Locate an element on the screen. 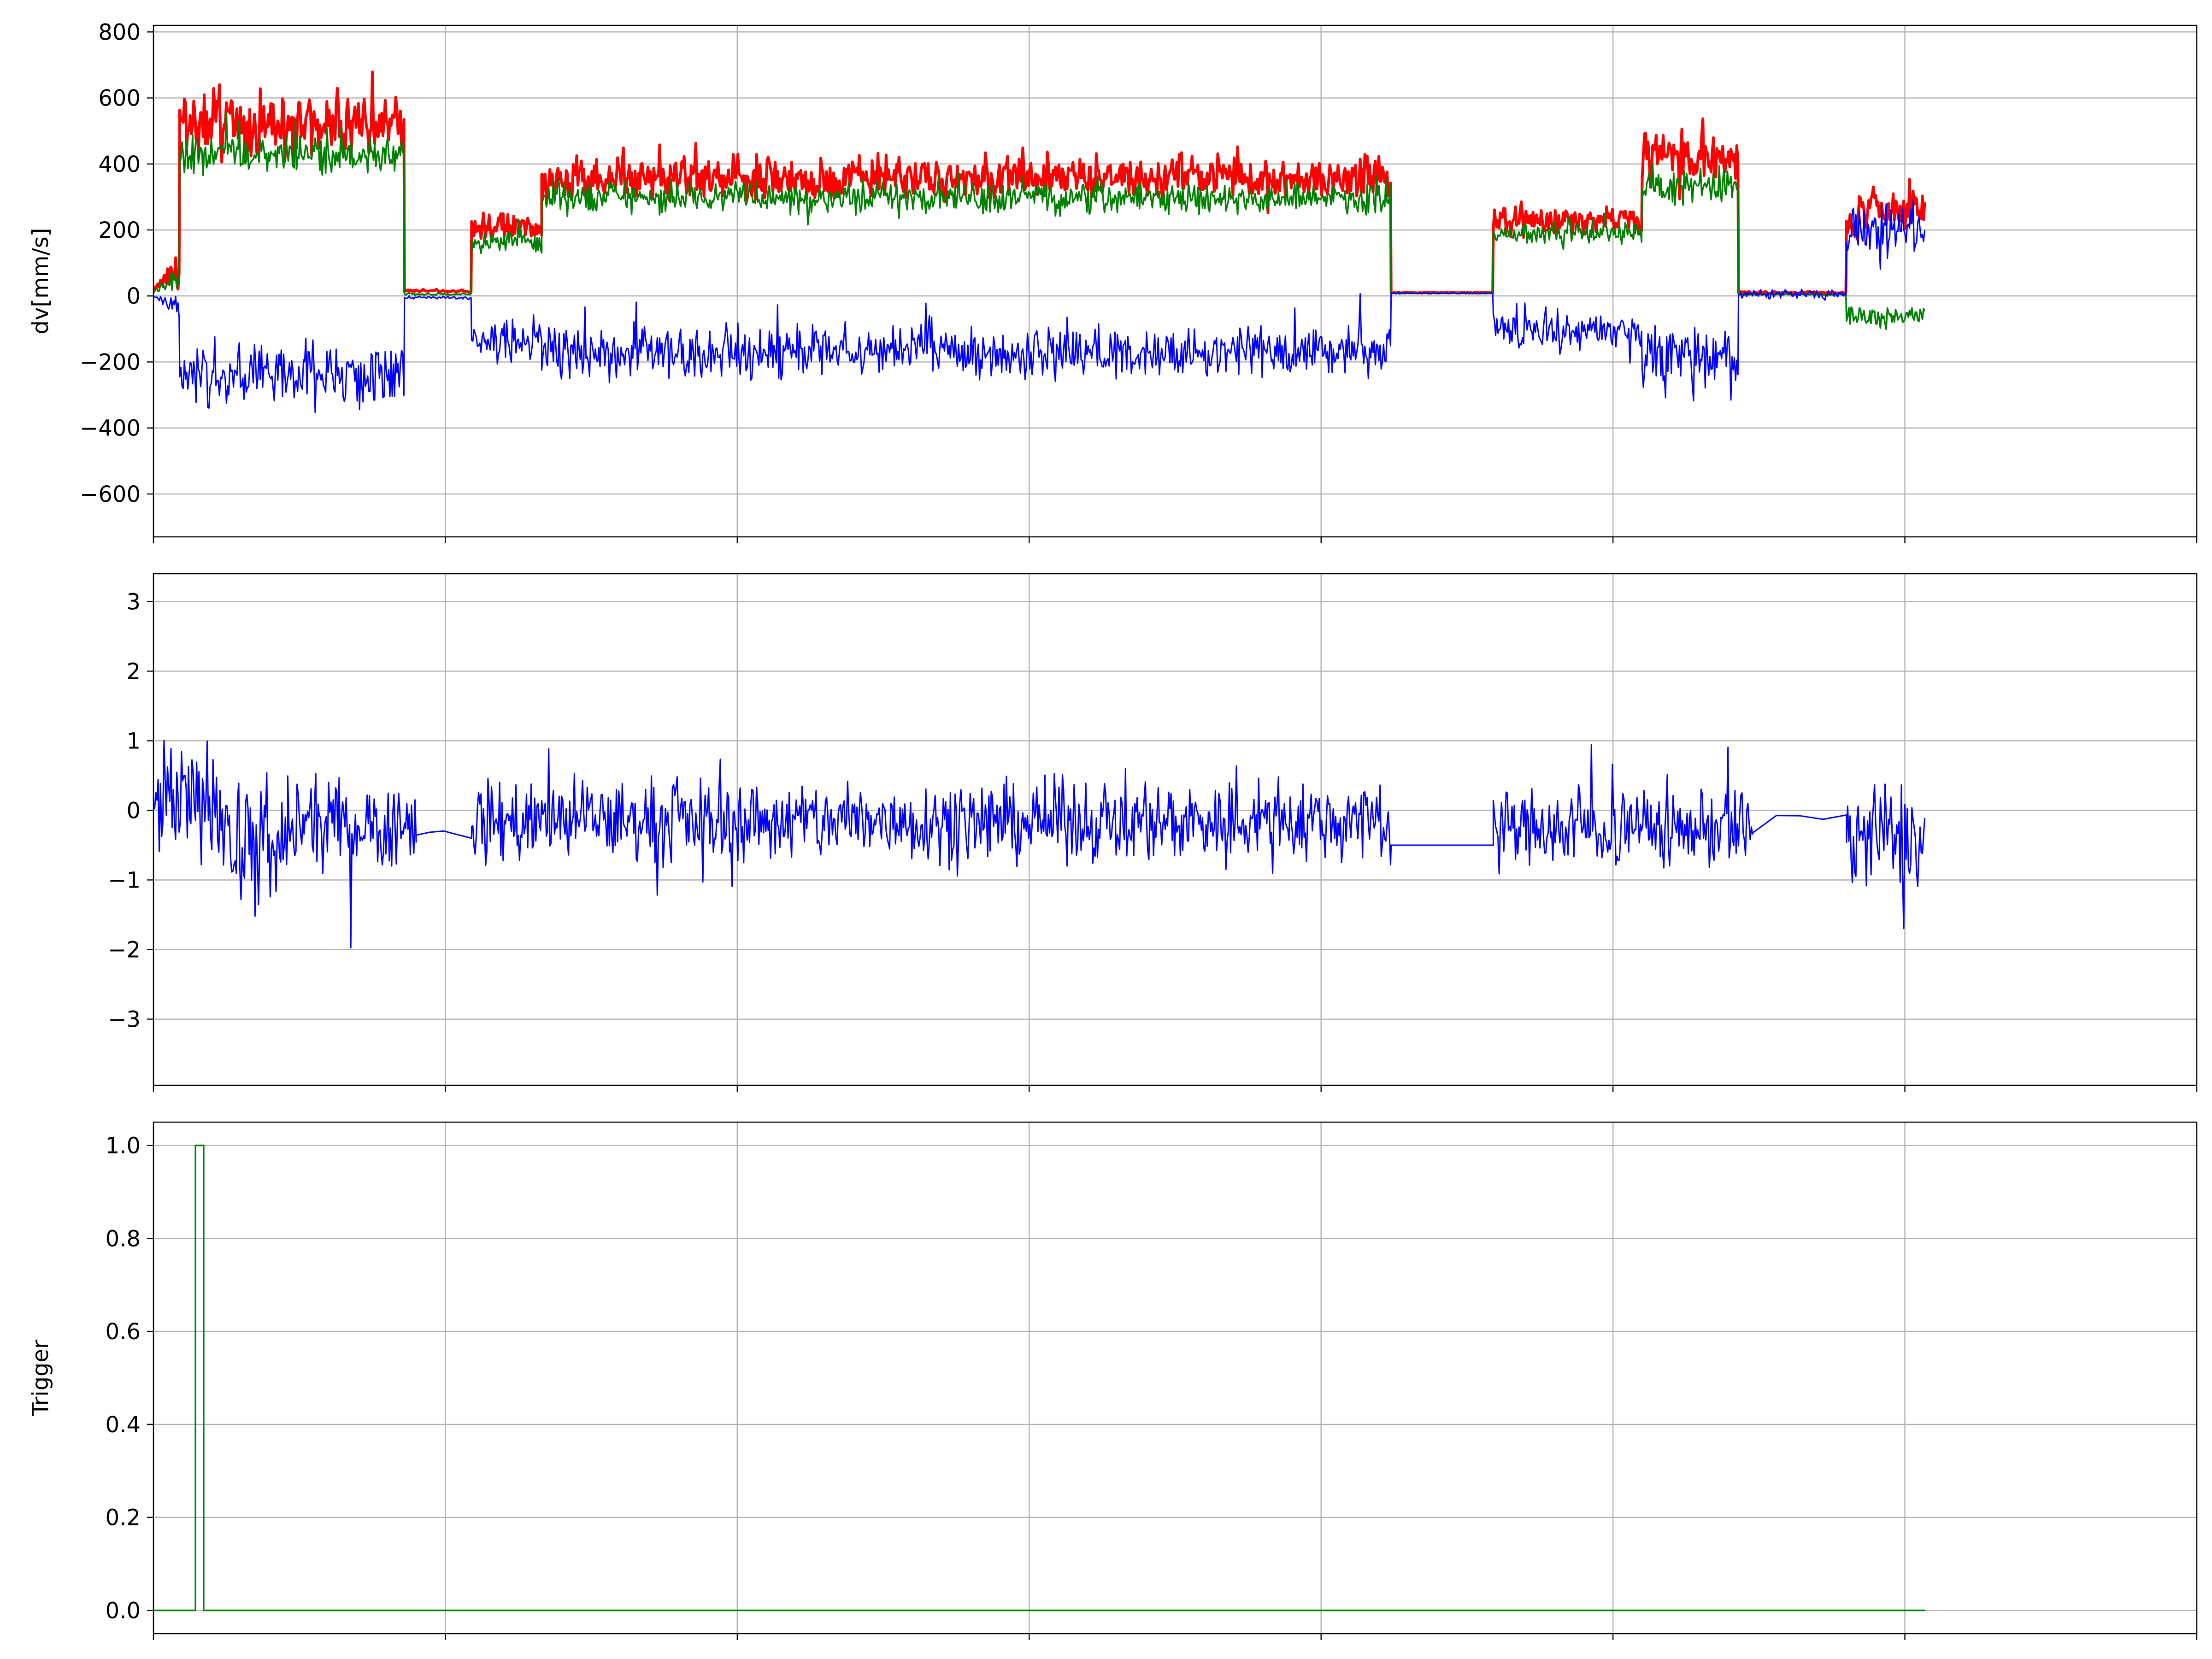 The height and width of the screenshot is (1659, 2212). series-line-green is located at coordinates (1039, 221).